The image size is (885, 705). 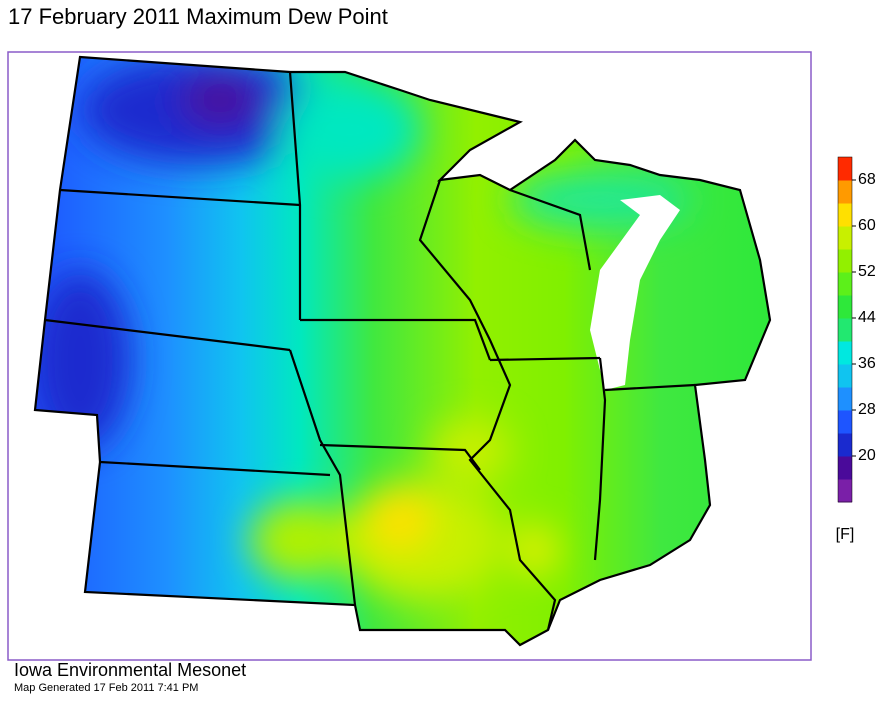 What do you see at coordinates (867, 225) in the screenshot?
I see `colorbar-tick-label: 60` at bounding box center [867, 225].